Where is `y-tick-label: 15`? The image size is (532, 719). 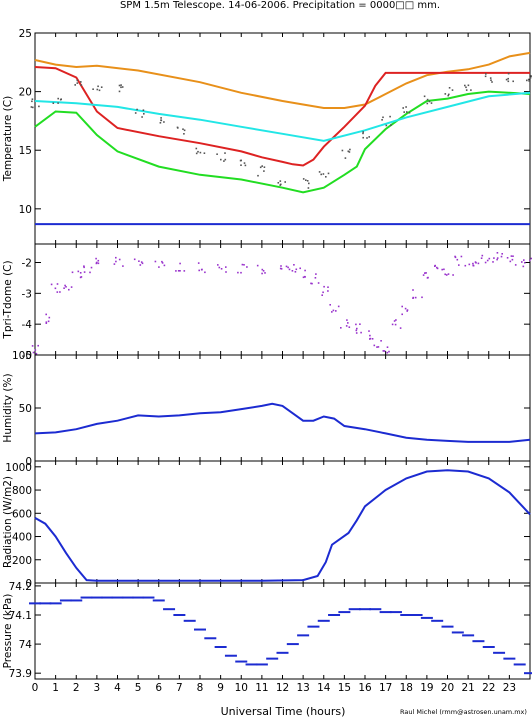
y-tick-label: 15 is located at coordinates (25, 151).